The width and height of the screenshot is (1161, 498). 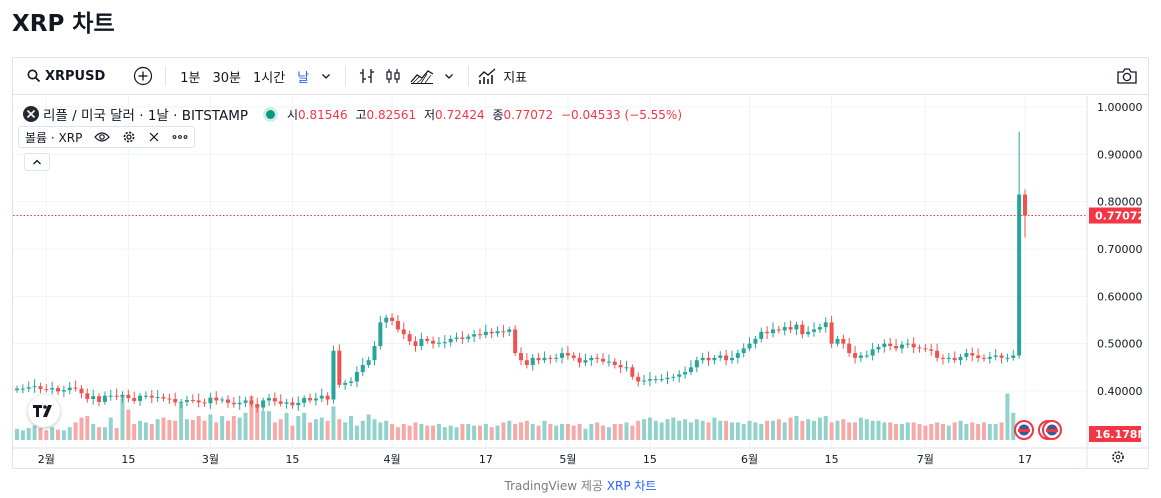 I want to click on candles-icon, so click(x=393, y=76).